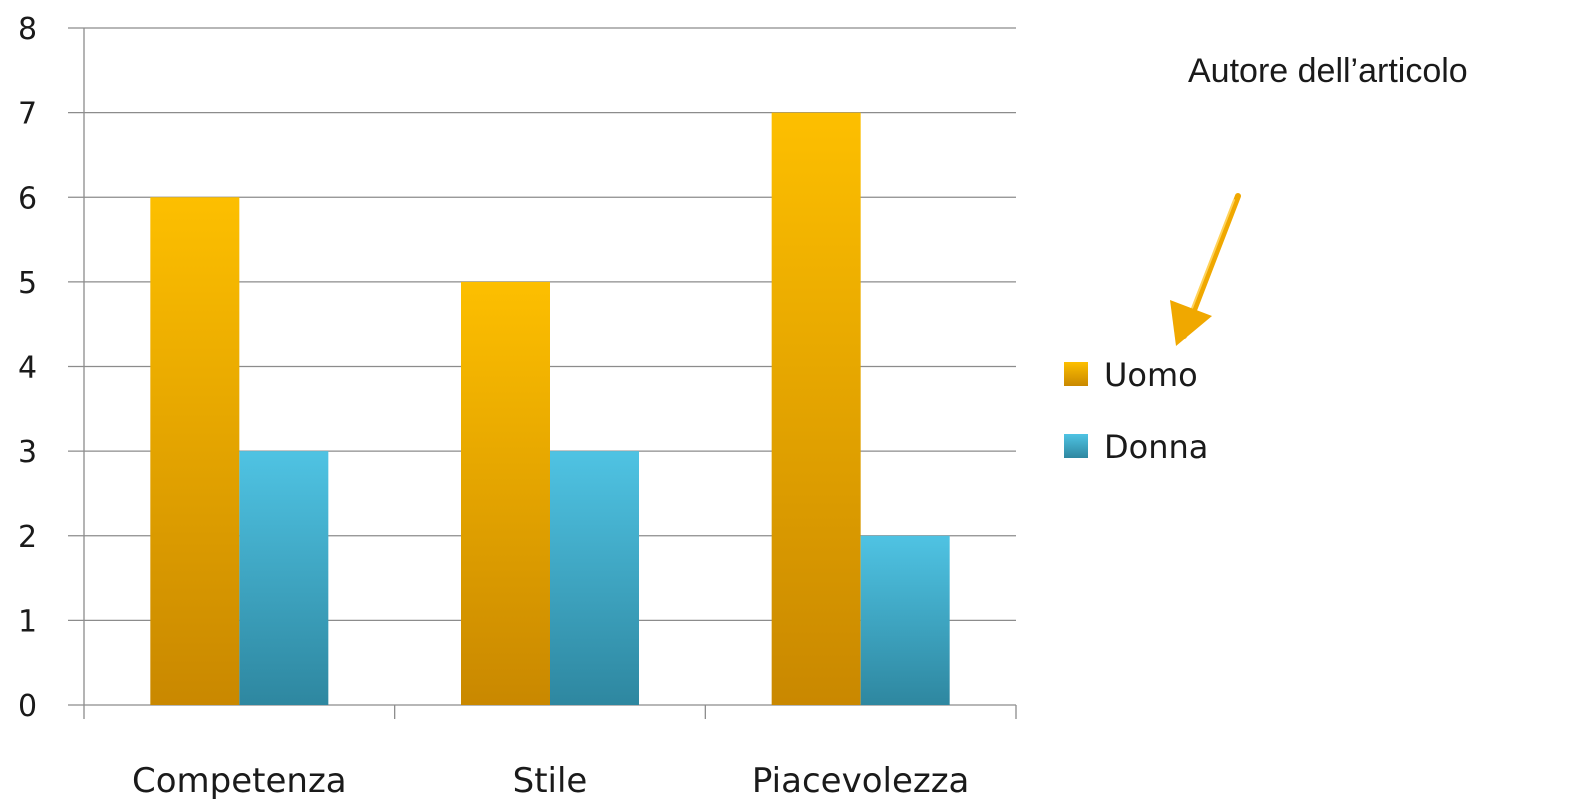 This screenshot has height=805, width=1572. Describe the element at coordinates (195, 451) in the screenshot. I see `bar-uomo-competenza` at that location.